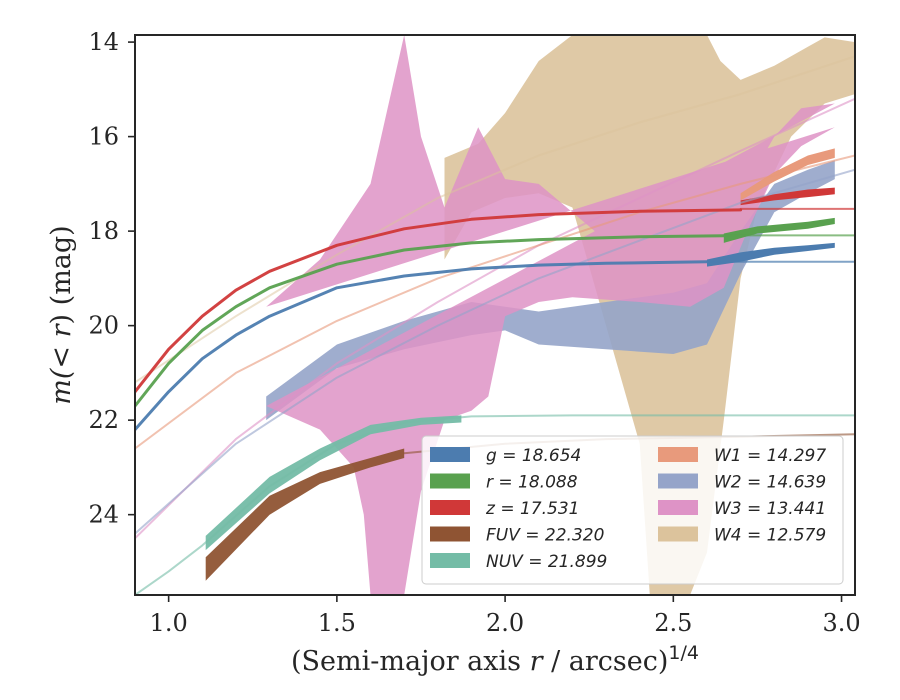 The height and width of the screenshot is (700, 900). Describe the element at coordinates (169, 623) in the screenshot. I see `x-tick-label: 1.0` at that location.